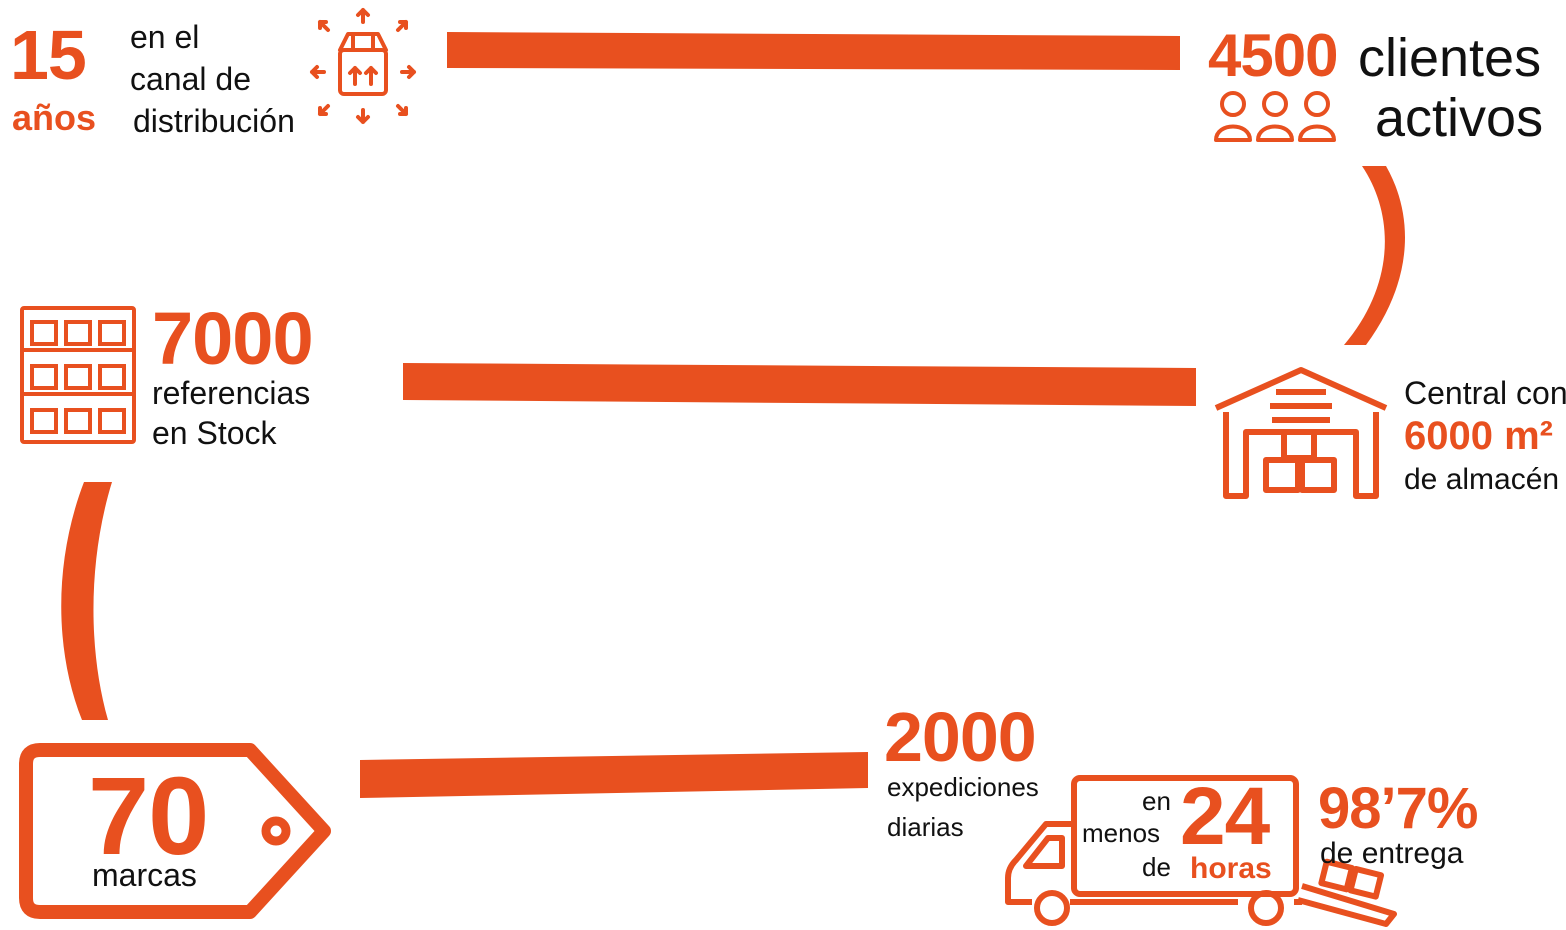 Image resolution: width=1566 pixels, height=930 pixels. What do you see at coordinates (1156, 801) in the screenshot?
I see `delivery-prefix-1: en` at bounding box center [1156, 801].